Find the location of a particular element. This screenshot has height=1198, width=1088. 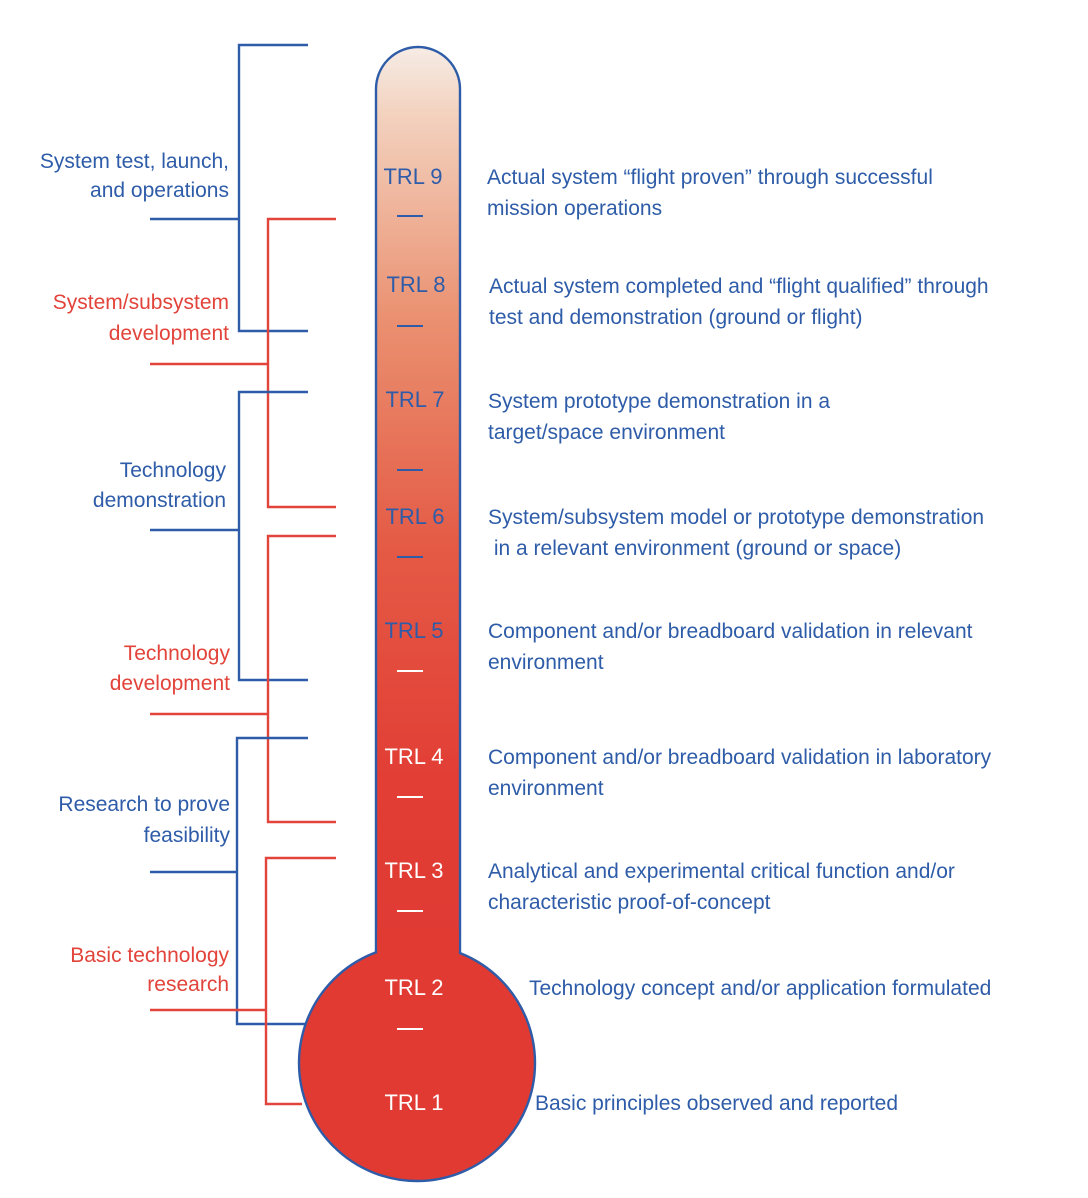

trl-7-description-line-2: target/space environment is located at coordinates (606, 432).